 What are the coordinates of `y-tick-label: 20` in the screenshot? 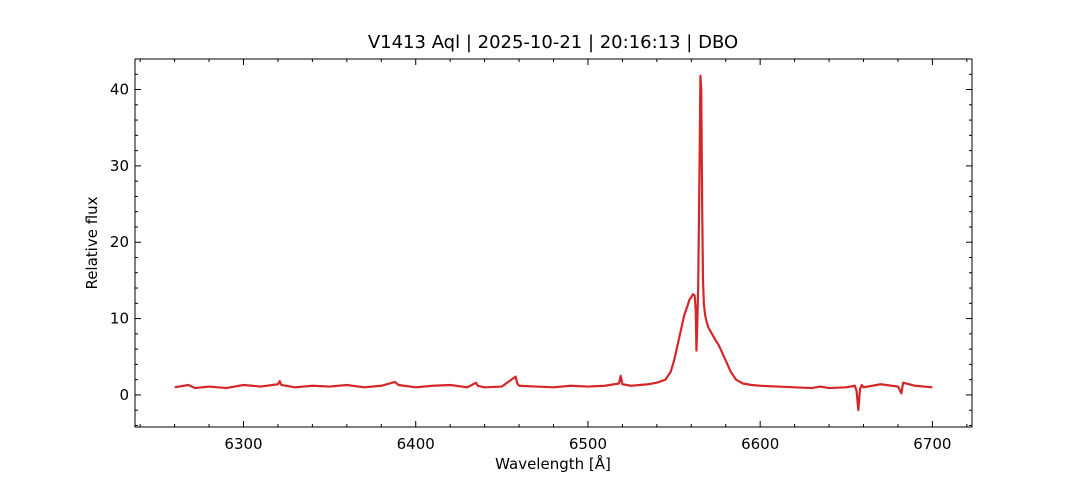 It's located at (119, 242).